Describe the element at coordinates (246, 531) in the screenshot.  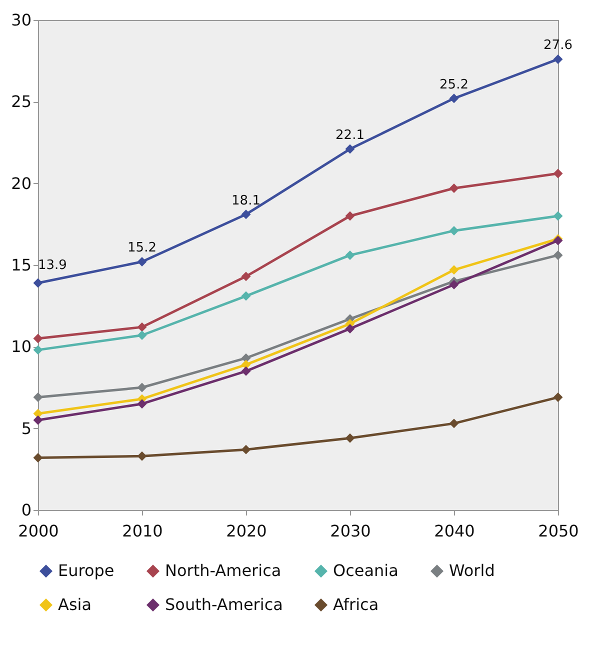
I see `x-tick-label: 2020` at that location.